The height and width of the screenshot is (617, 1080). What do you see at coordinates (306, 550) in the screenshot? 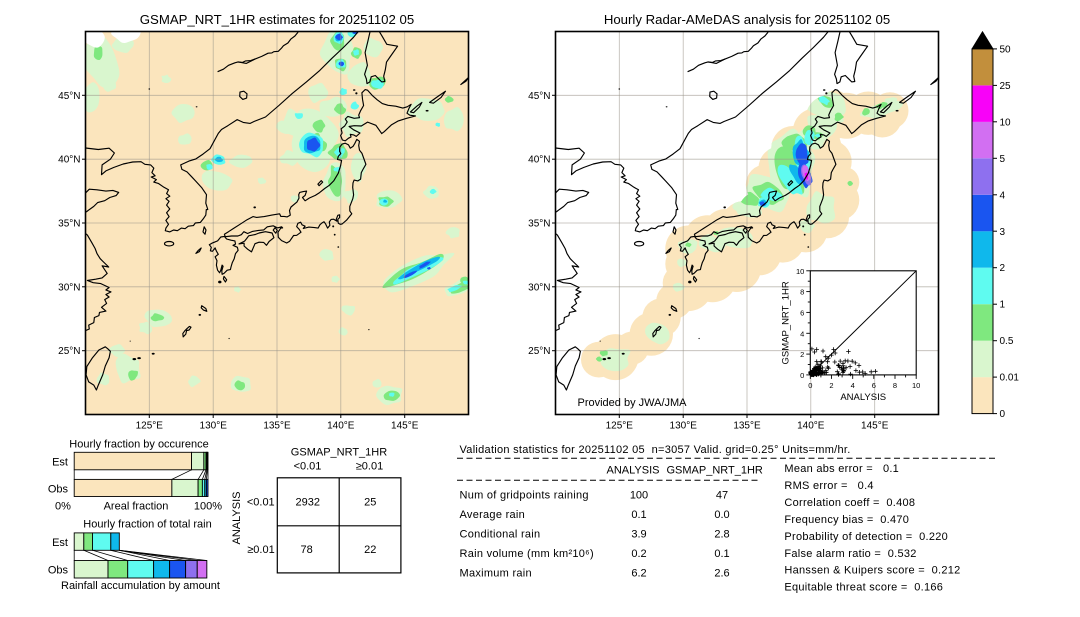
I see `svg-text: 78` at bounding box center [306, 550].